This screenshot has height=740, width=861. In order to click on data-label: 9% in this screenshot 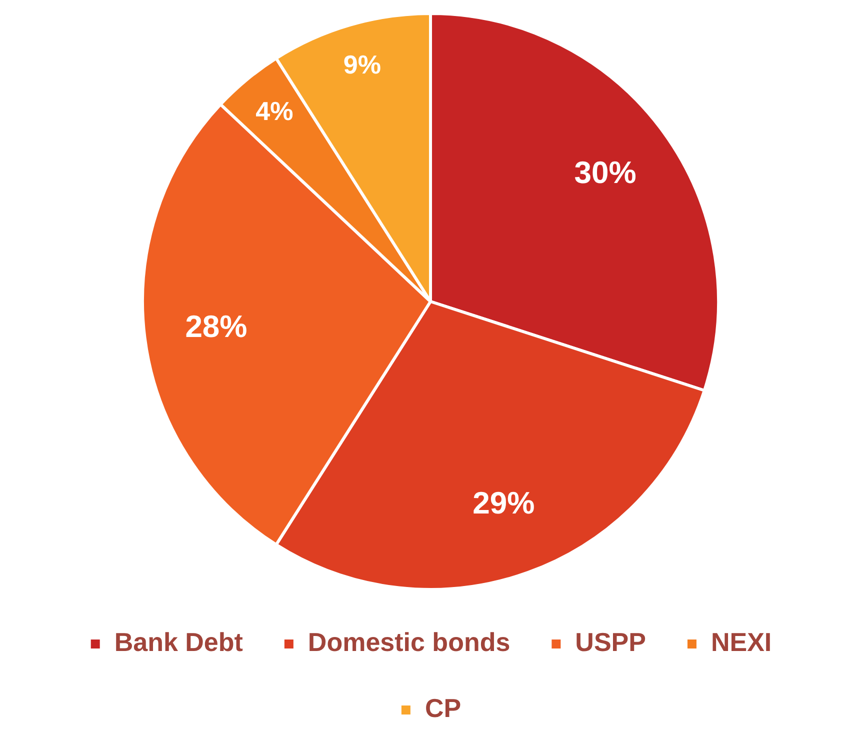, I will do `click(362, 65)`.